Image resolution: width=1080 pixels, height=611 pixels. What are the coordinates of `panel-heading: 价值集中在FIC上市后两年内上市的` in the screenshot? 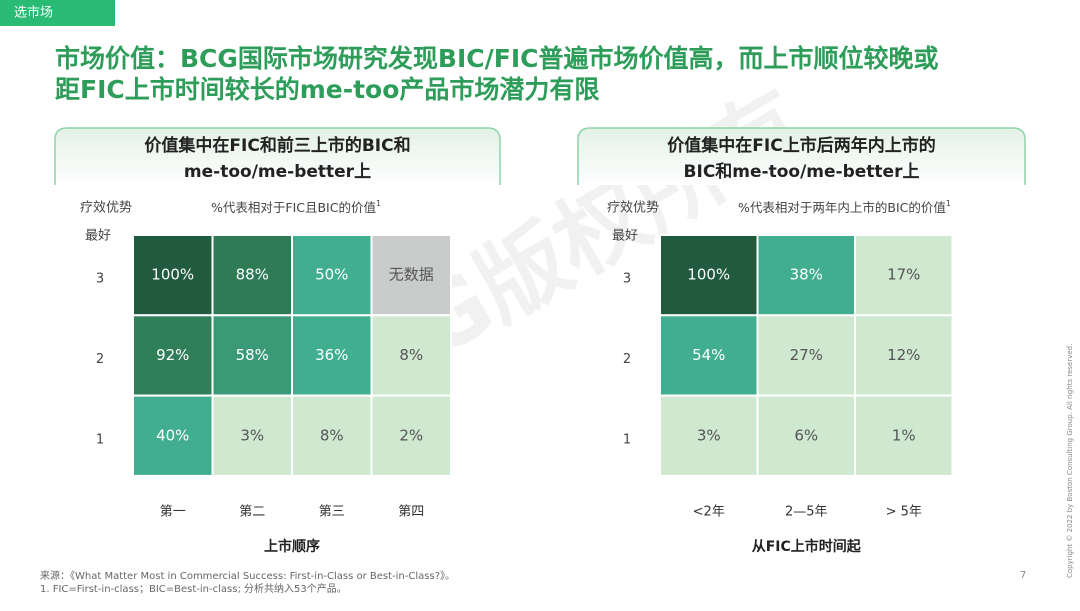 It's located at (801, 145).